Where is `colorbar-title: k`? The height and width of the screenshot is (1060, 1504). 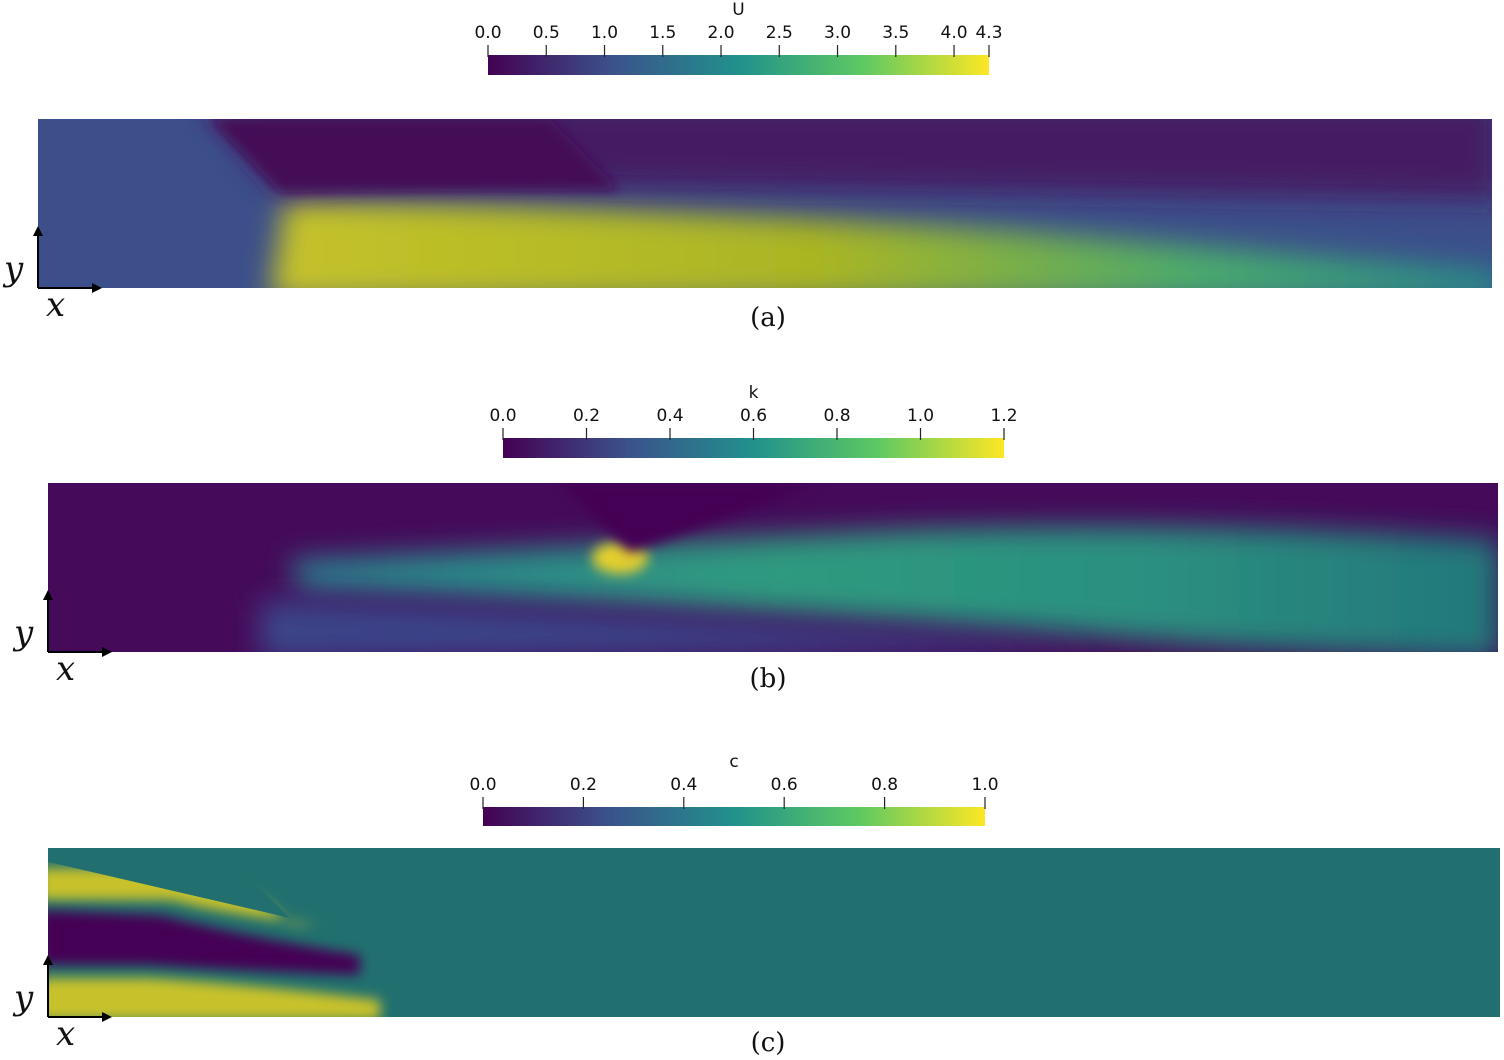 colorbar-title: k is located at coordinates (754, 393).